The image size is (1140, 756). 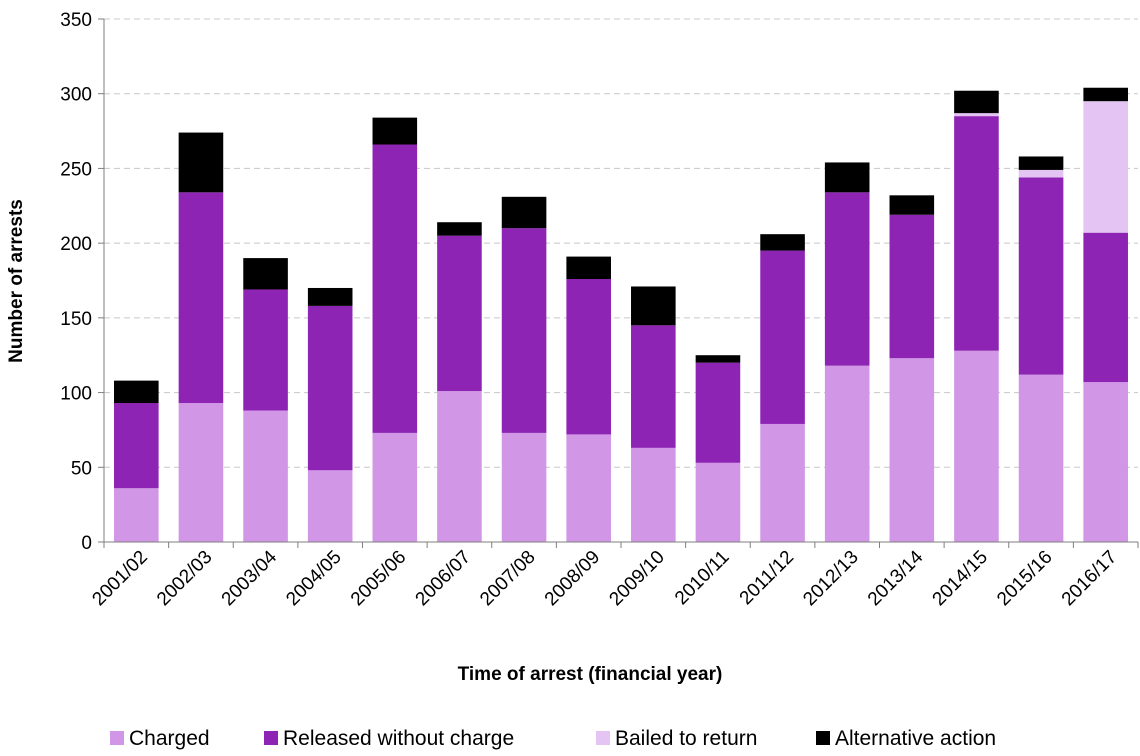 I want to click on y-tick-label: 250, so click(x=76, y=169).